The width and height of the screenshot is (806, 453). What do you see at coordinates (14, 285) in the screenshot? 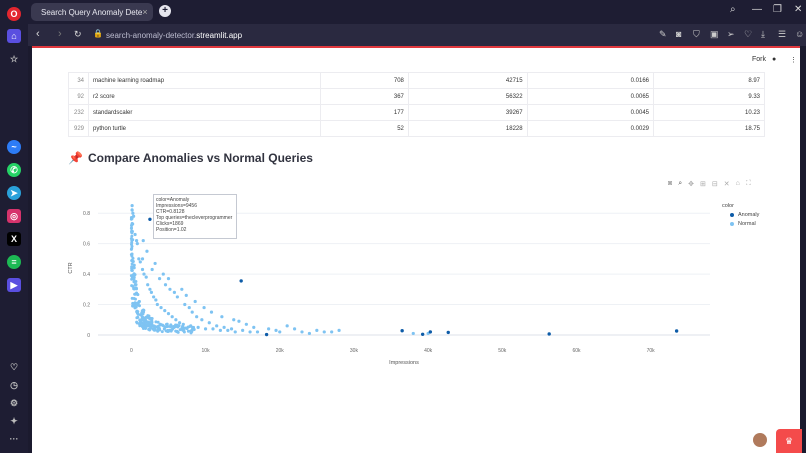
I see `aria-icon: ▶` at bounding box center [14, 285].